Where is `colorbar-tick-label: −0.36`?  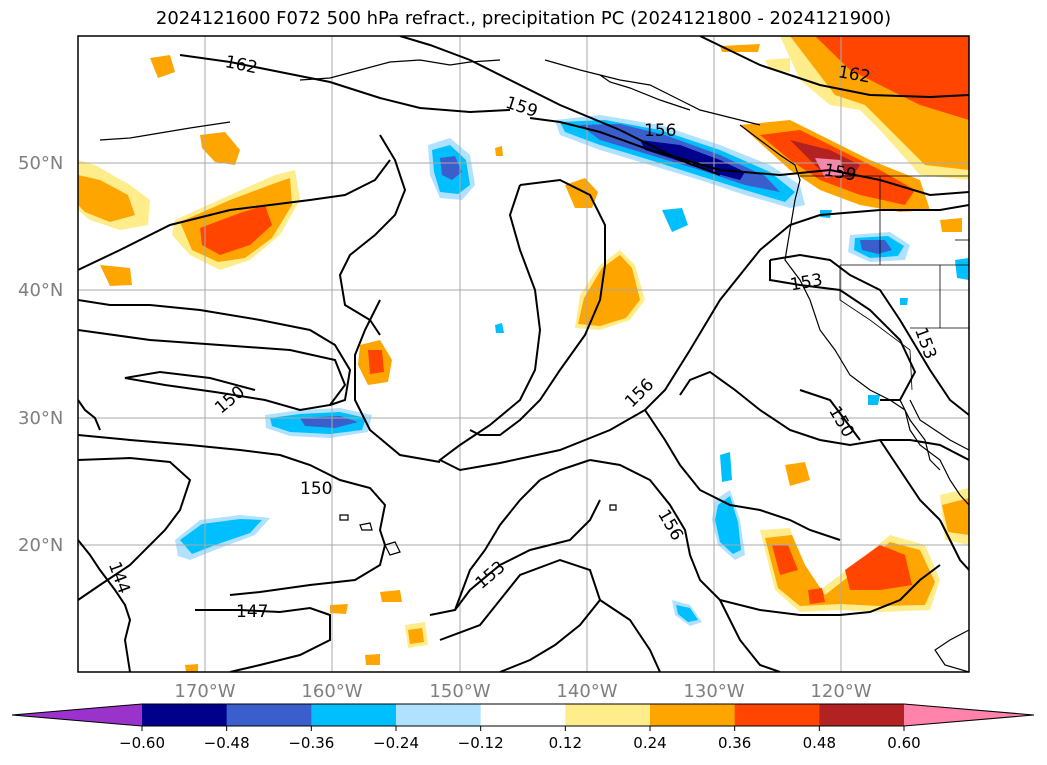
colorbar-tick-label: −0.36 is located at coordinates (311, 743).